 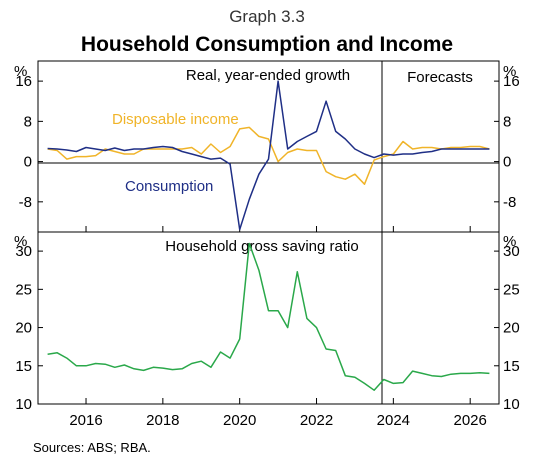 I want to click on bottom-right-tick-label: 20, so click(x=511, y=328).